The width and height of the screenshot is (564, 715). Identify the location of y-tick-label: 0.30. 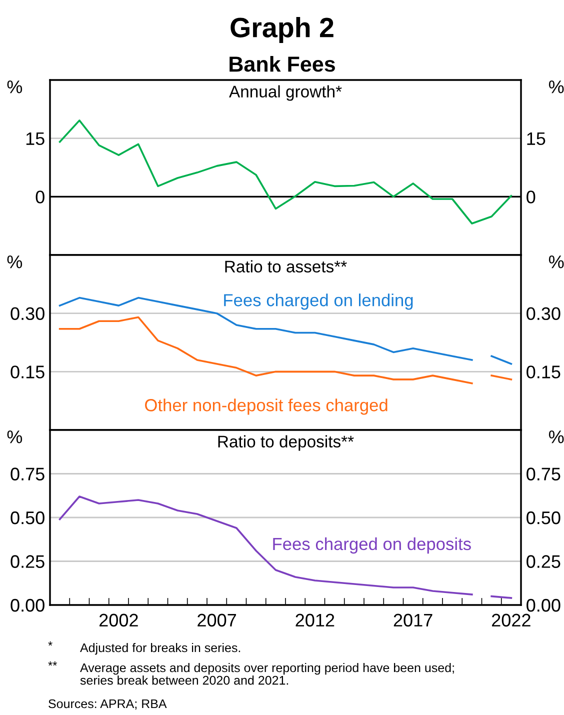
(27, 313).